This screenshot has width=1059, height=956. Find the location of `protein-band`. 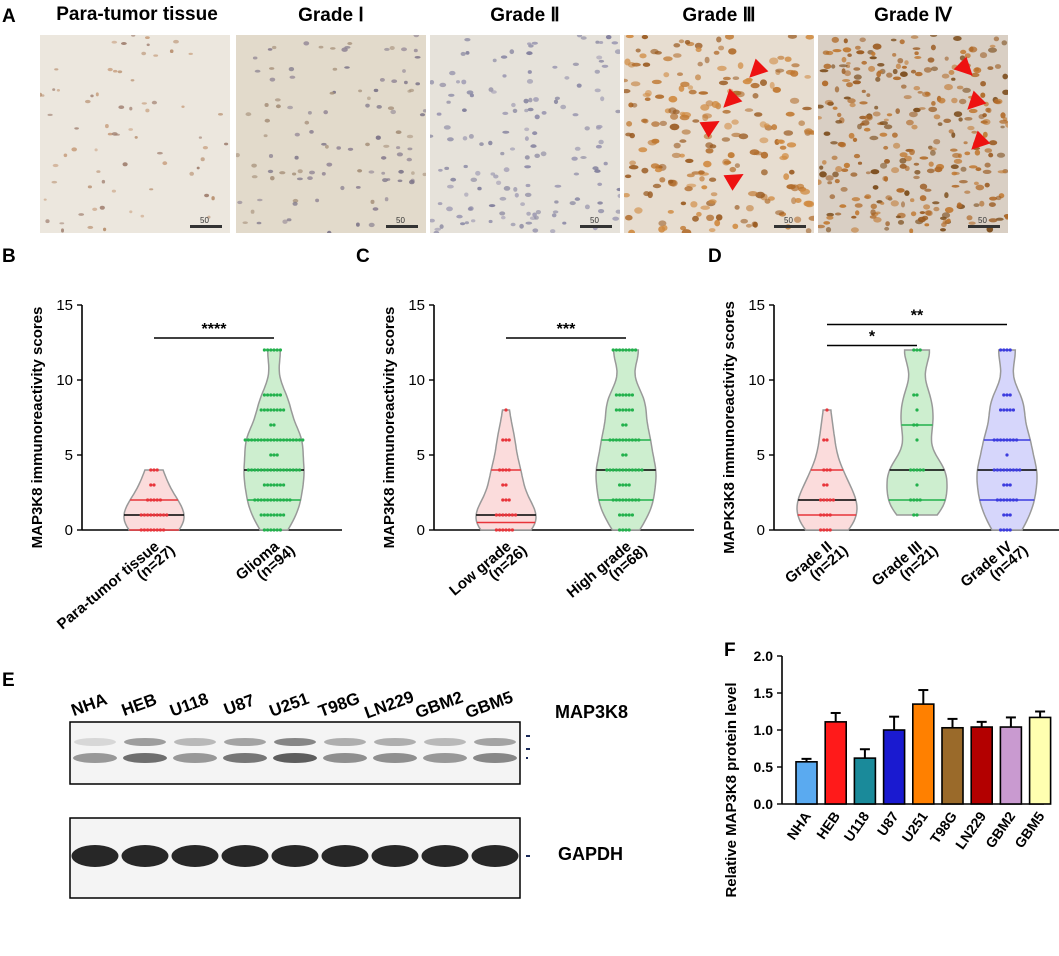

protein-band is located at coordinates (95, 742).